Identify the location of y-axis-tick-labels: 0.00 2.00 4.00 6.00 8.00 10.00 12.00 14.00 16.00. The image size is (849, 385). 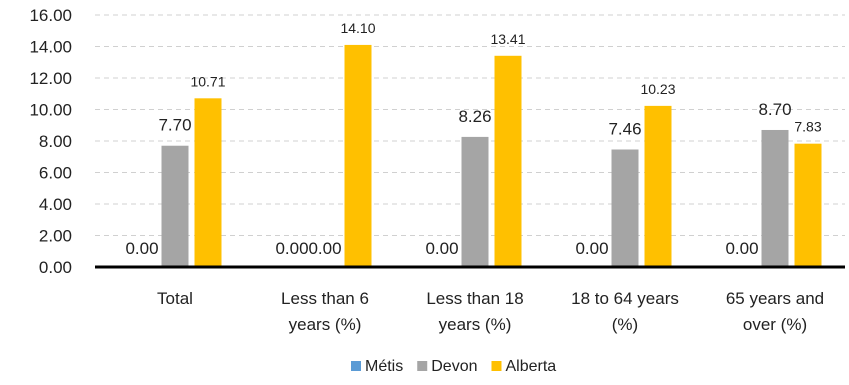
(50, 141).